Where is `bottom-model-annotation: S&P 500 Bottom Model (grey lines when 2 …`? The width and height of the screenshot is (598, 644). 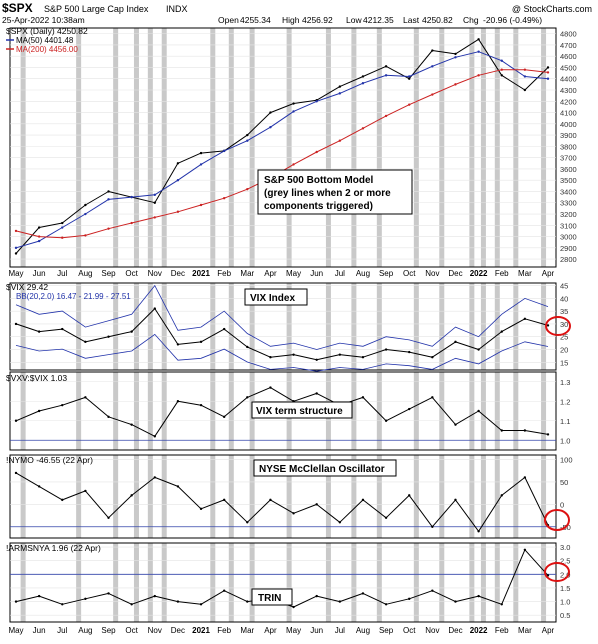
bottom-model-annotation: S&P 500 Bottom Model (grey lines when 2 … is located at coordinates (335, 192).